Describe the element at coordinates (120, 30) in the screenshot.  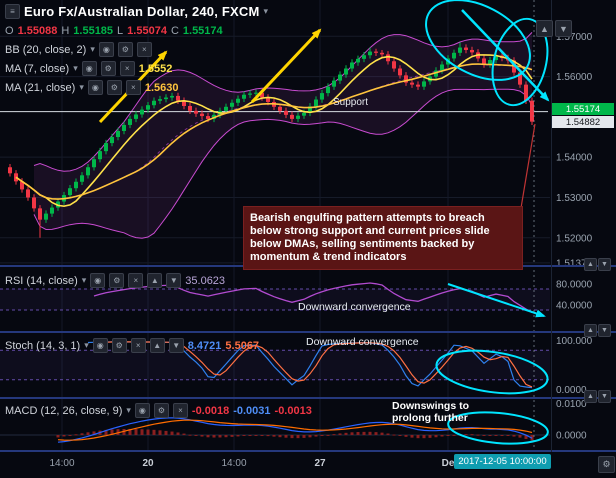
I see `low-label: L` at that location.